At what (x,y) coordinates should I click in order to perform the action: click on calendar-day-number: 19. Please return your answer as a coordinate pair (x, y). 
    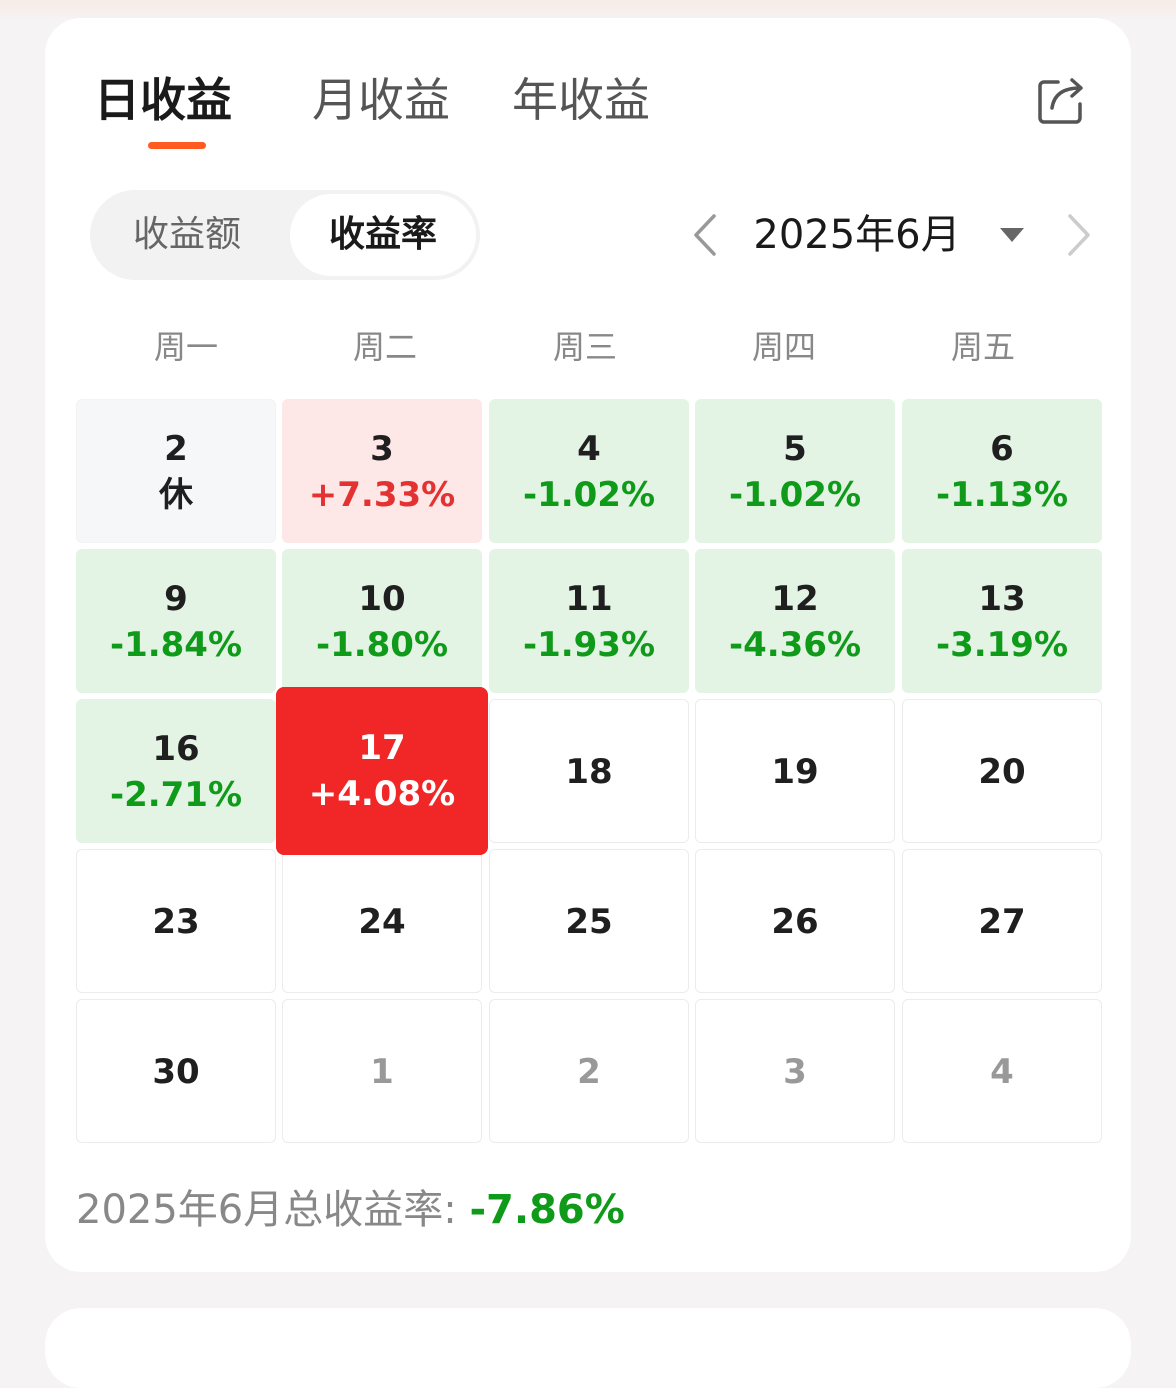
    Looking at the image, I should click on (795, 772).